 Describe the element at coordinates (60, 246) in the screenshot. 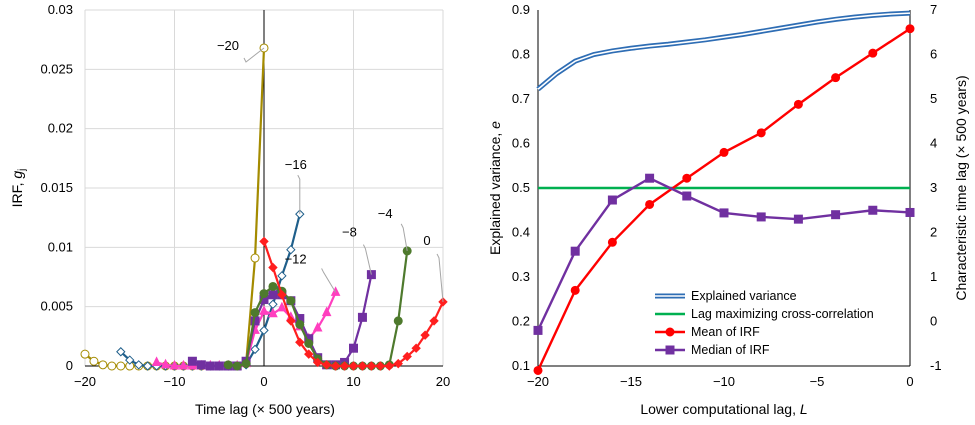

I see `irf-y-tick-label: 0.01` at that location.